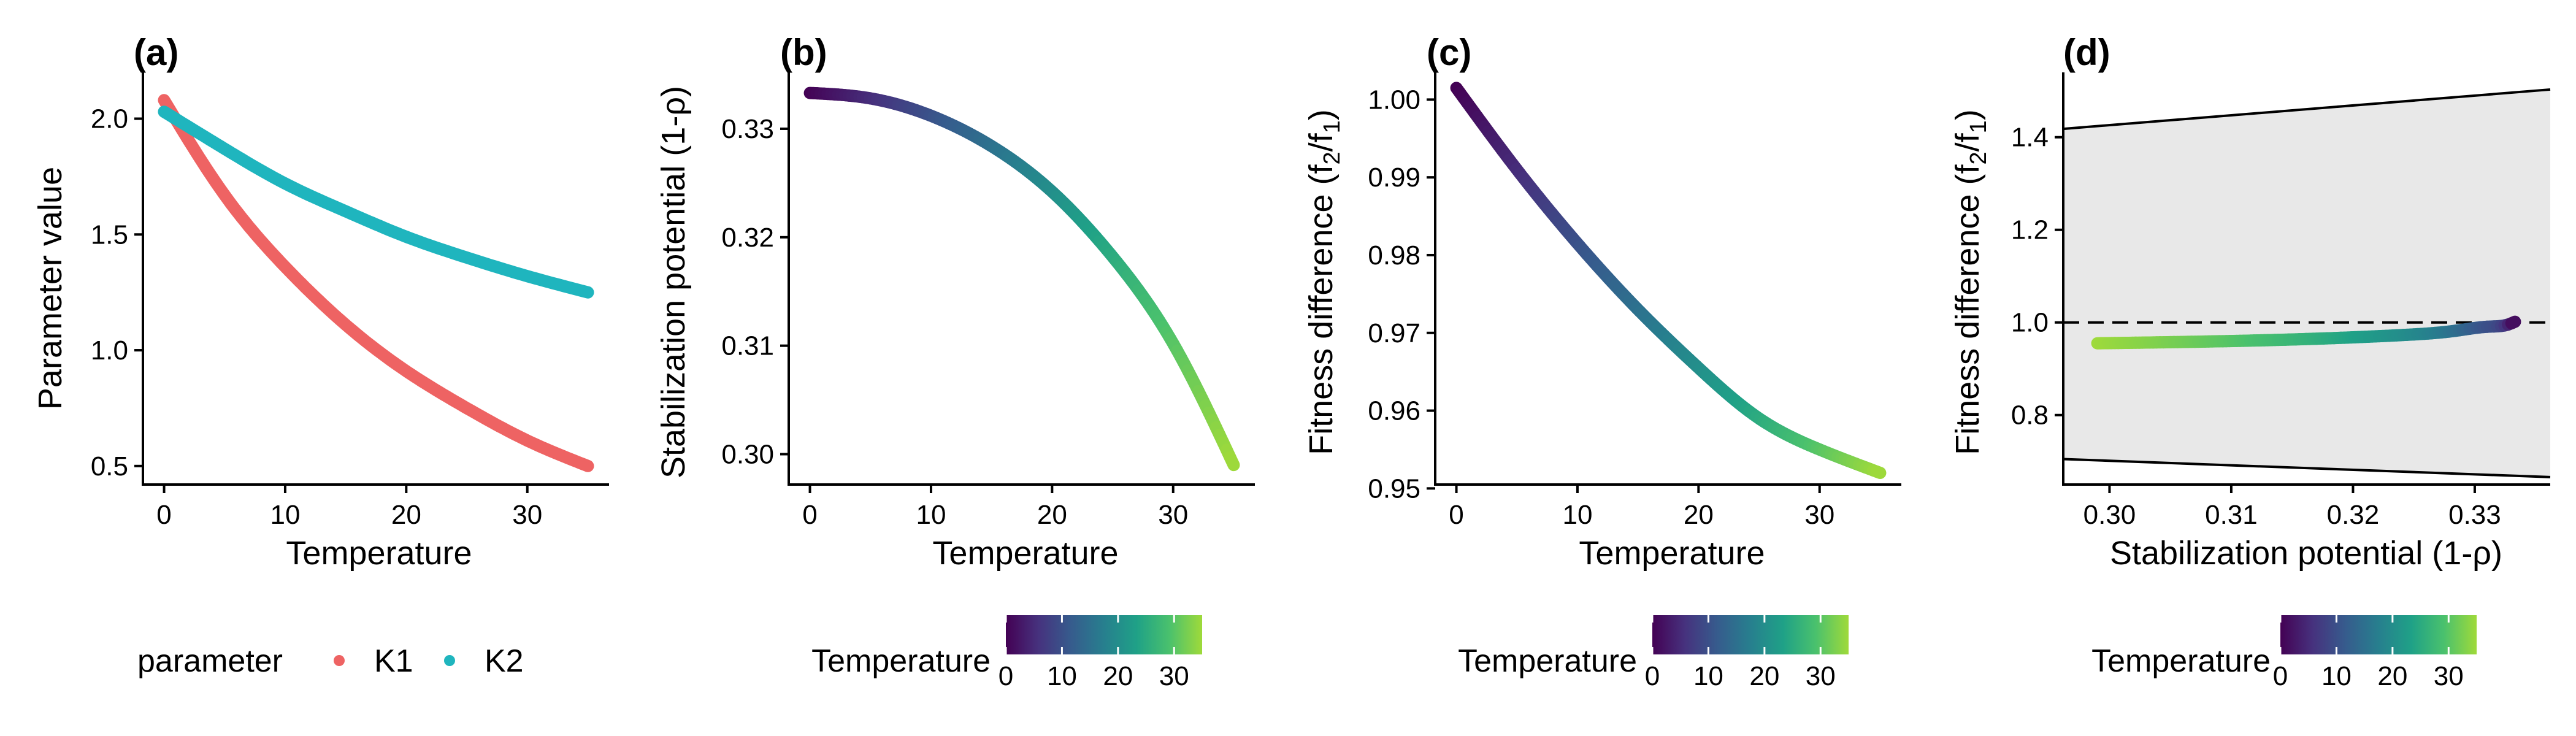  I want to click on y-axis-title-c: Fitness difference (f2/f1), so click(1324, 282).